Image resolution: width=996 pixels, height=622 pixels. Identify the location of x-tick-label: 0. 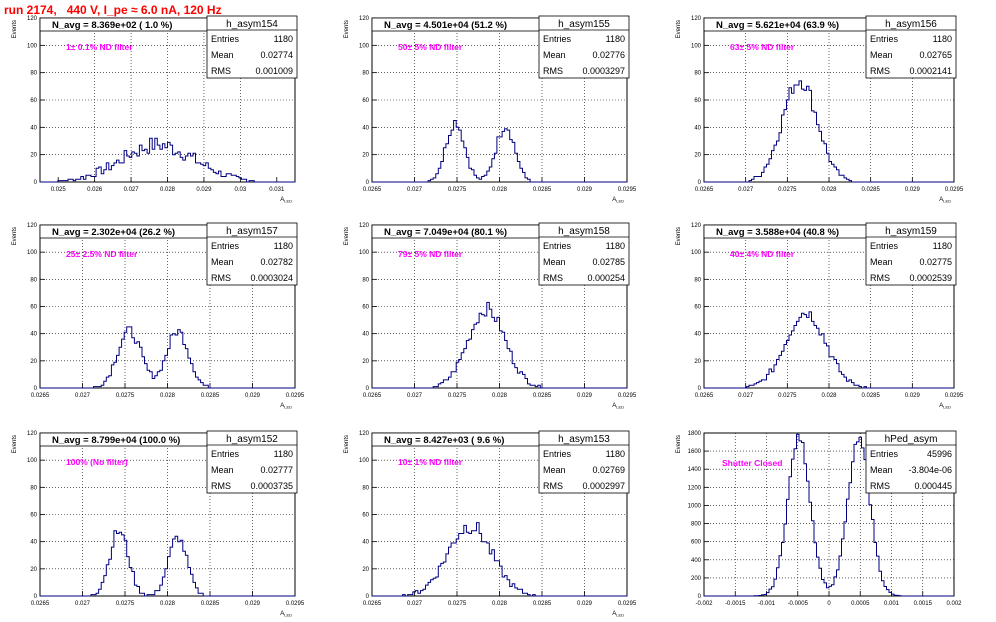
(829, 604).